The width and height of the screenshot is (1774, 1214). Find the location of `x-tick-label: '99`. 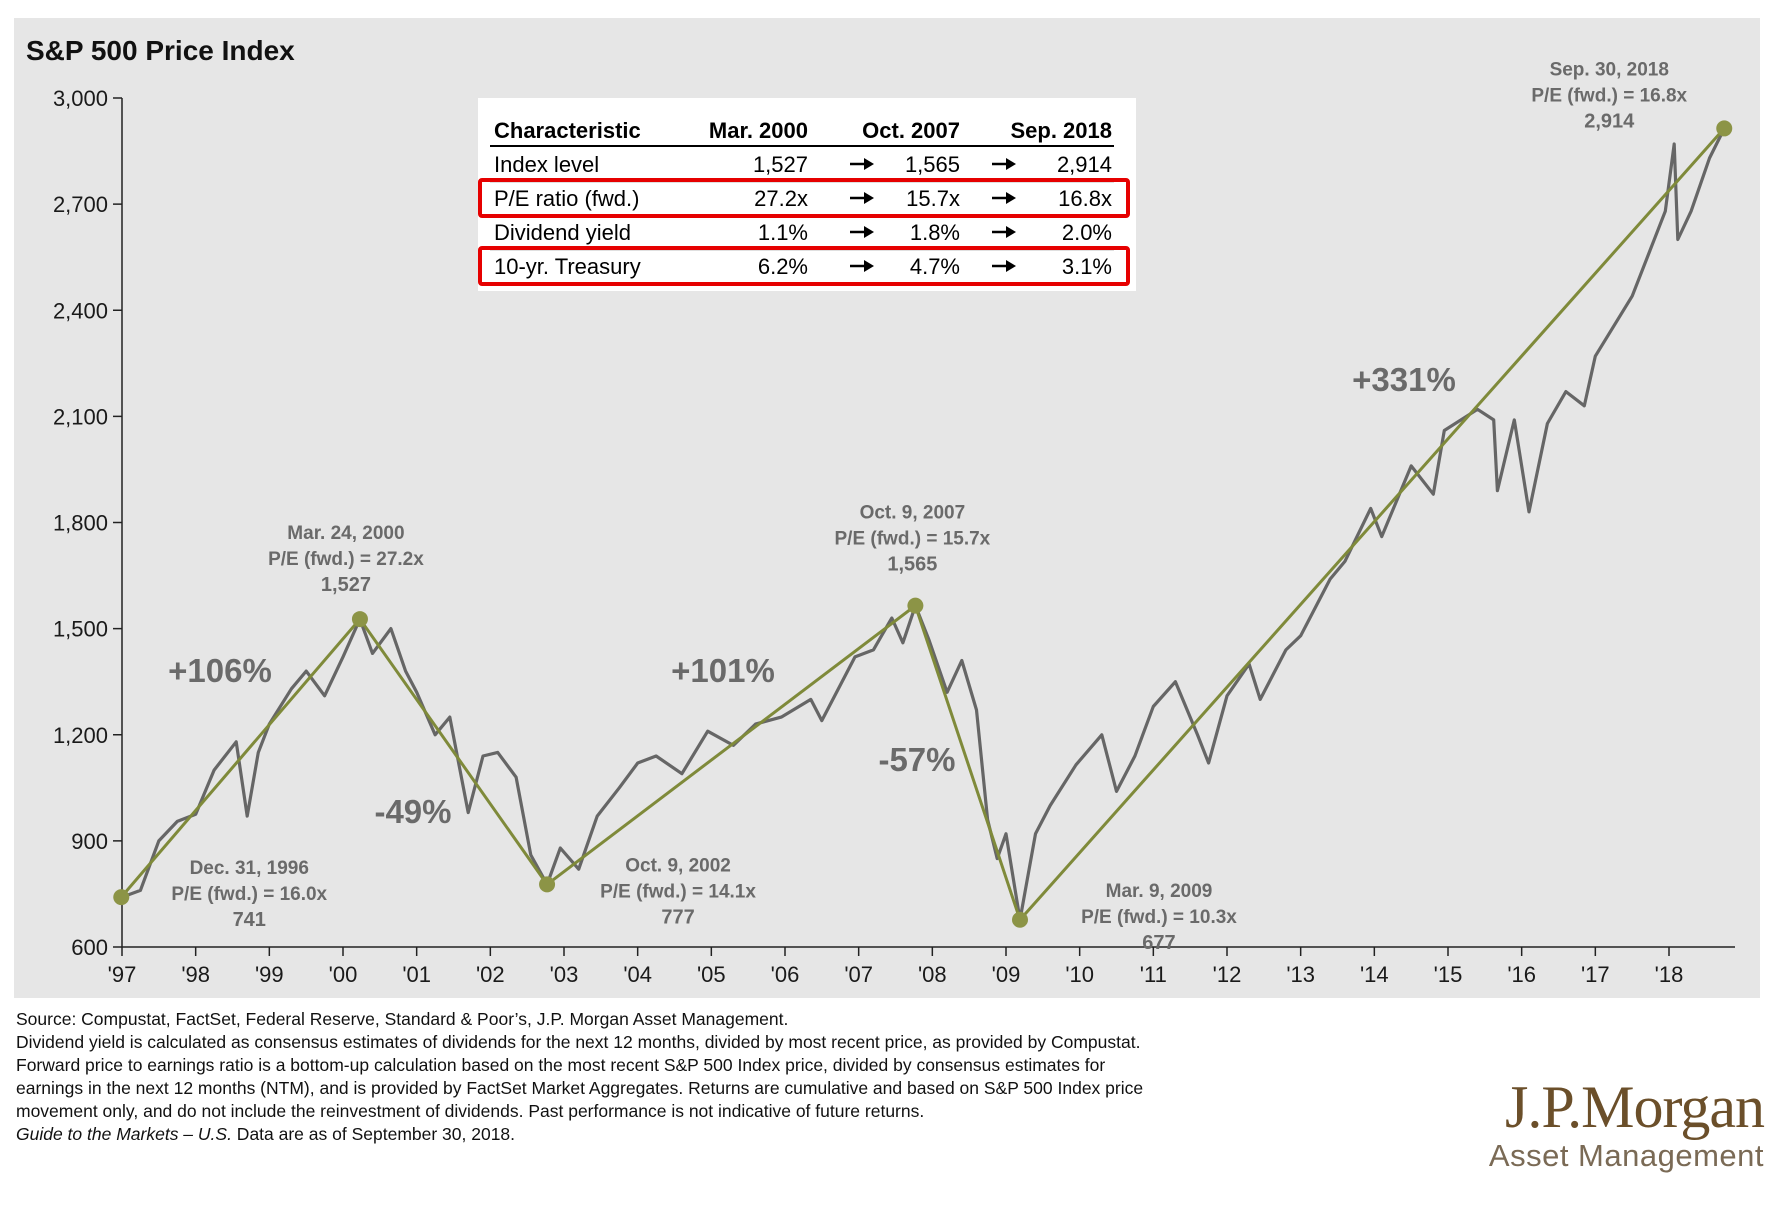

x-tick-label: '99 is located at coordinates (269, 974).